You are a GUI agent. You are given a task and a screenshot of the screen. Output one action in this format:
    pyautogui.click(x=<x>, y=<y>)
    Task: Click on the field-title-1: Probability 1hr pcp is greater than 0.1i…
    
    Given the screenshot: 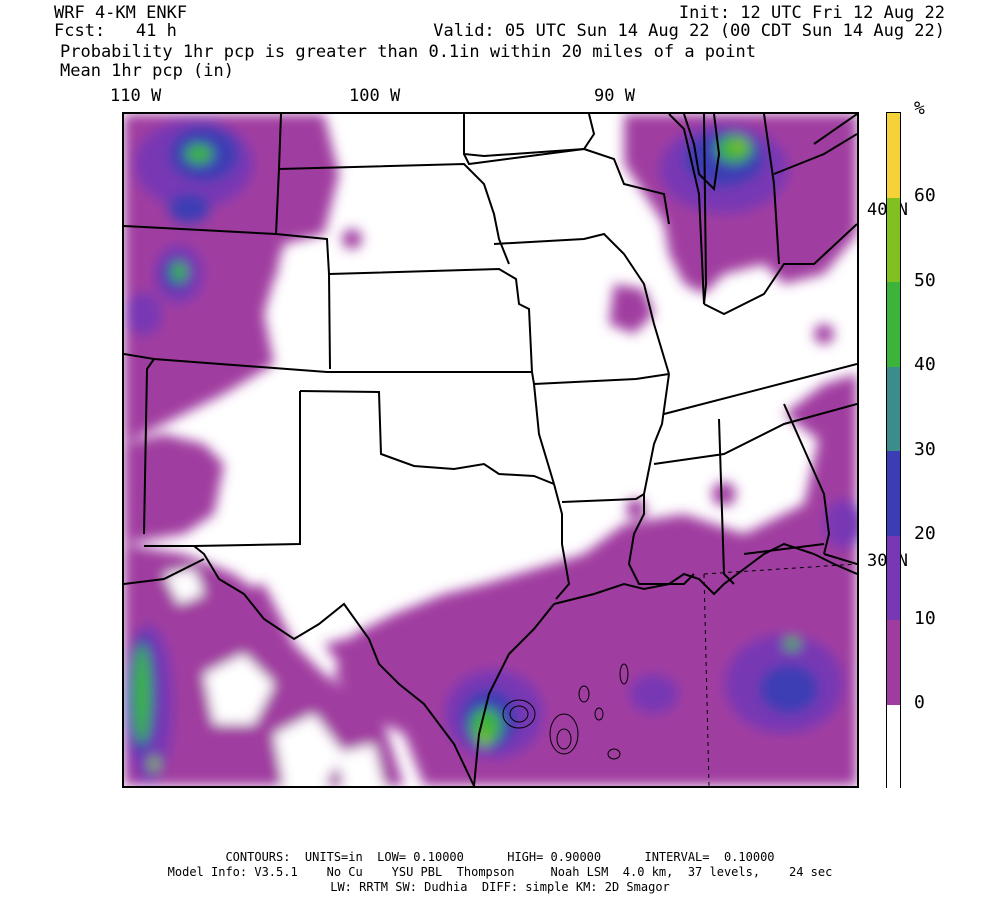 What is the action you would take?
    pyautogui.click(x=408, y=52)
    